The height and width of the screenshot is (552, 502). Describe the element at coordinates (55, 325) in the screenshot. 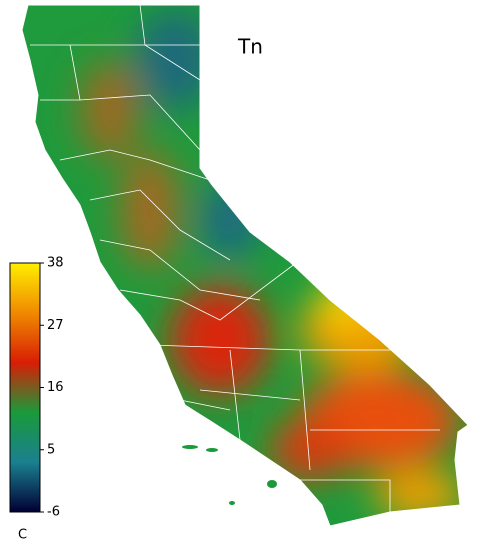

I see `colorbar-tick-label: 27` at that location.